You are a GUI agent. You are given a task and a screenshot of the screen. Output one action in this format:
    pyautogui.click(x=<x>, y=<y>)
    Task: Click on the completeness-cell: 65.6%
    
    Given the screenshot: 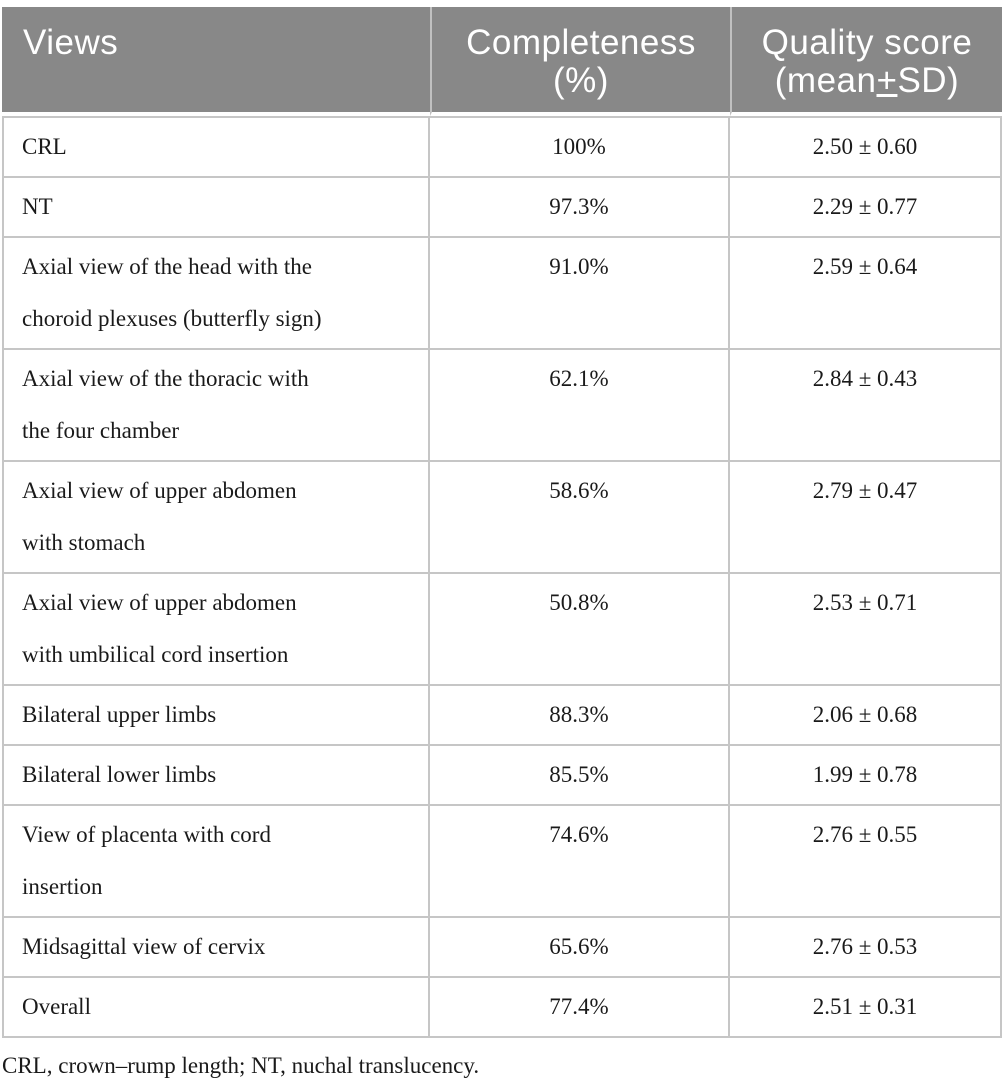 What is the action you would take?
    pyautogui.click(x=580, y=948)
    